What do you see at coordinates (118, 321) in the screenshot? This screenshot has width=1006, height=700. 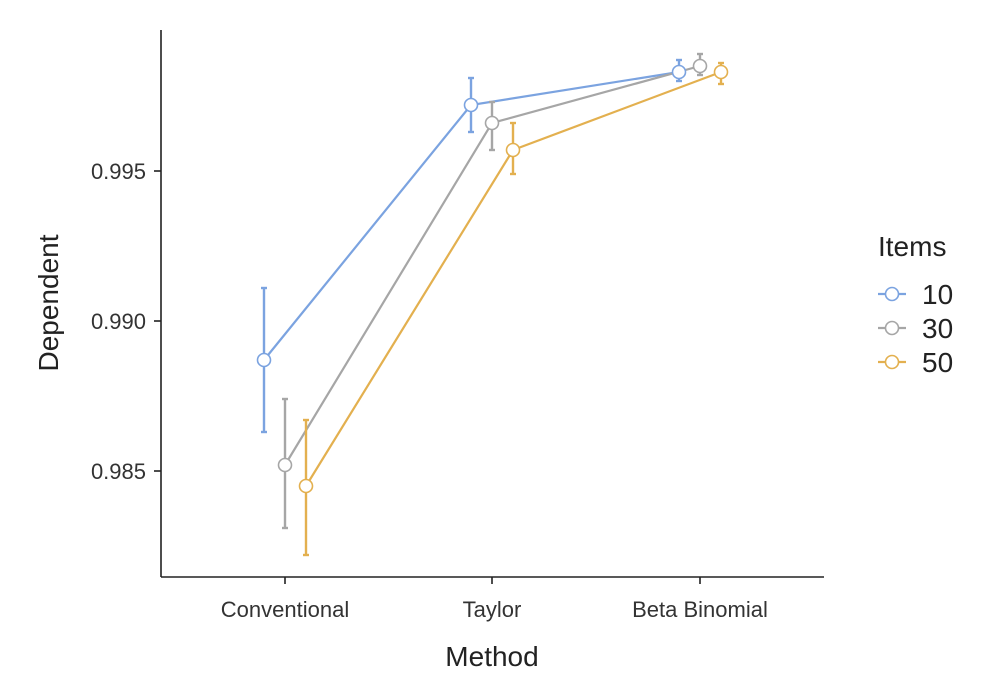 I see `y-tick-label: 0.990` at bounding box center [118, 321].